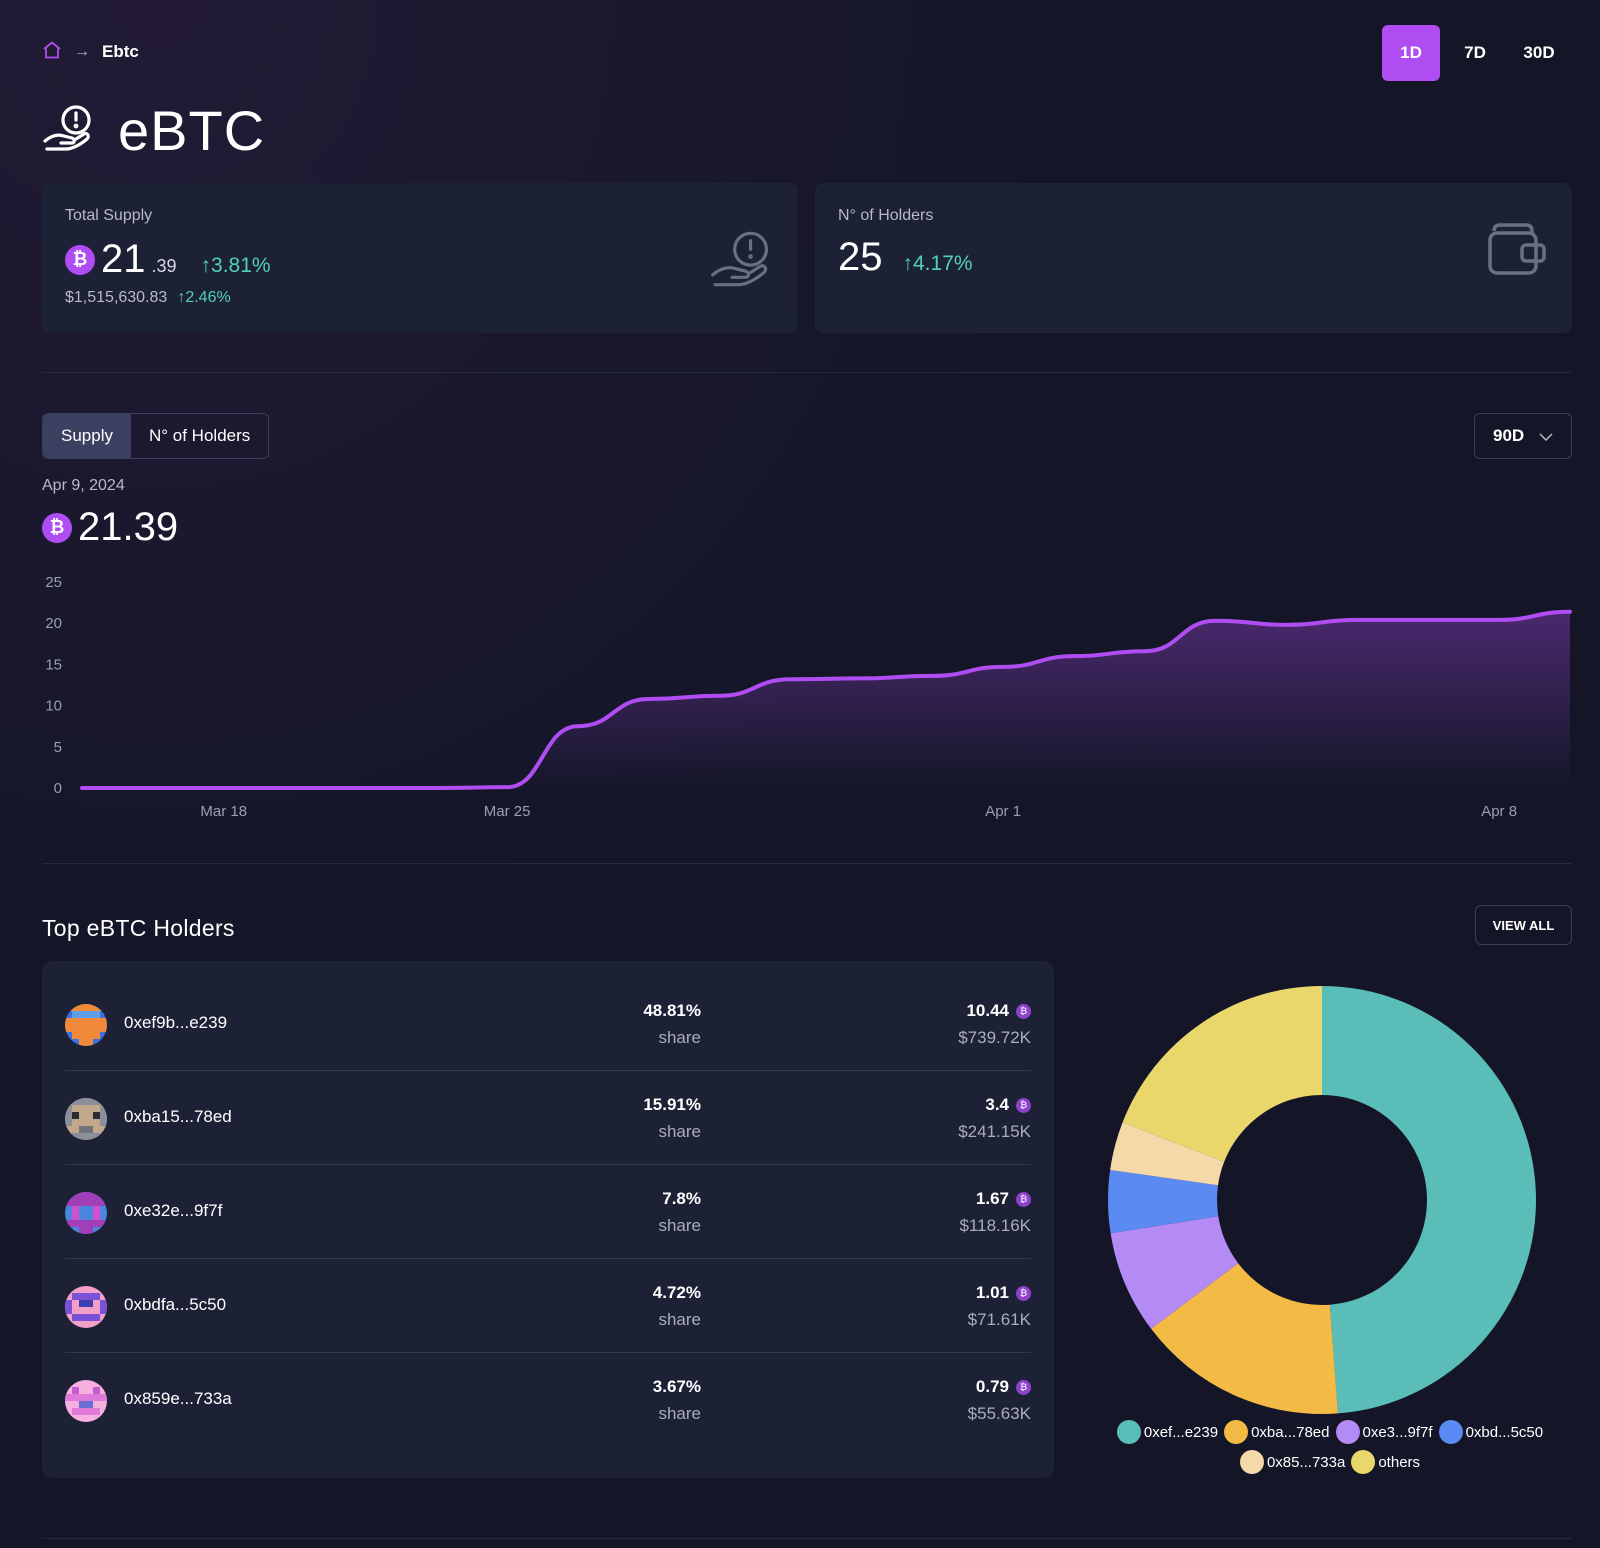 This screenshot has height=1548, width=1600. Describe the element at coordinates (548, 1306) in the screenshot. I see `holder-row: 0xbdfa...5c50 4.72% share 1.01 ₿ $71.61K` at that location.